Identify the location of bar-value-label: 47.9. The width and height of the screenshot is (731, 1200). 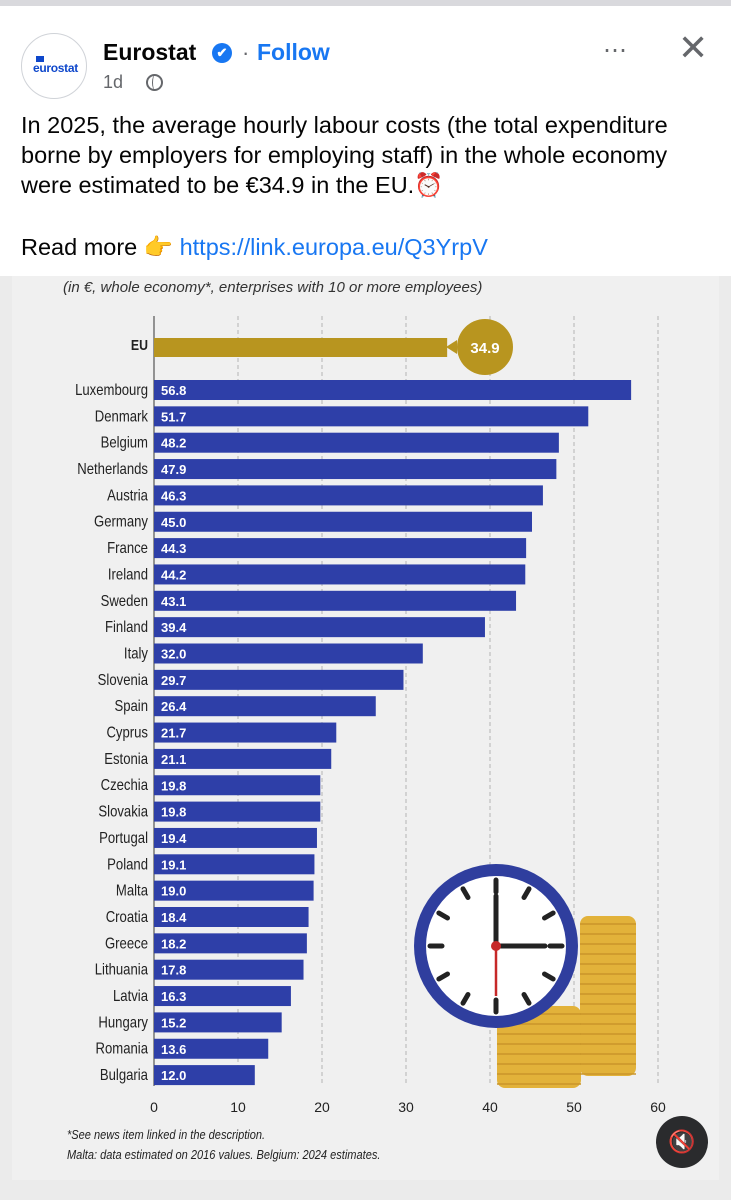
(173, 469).